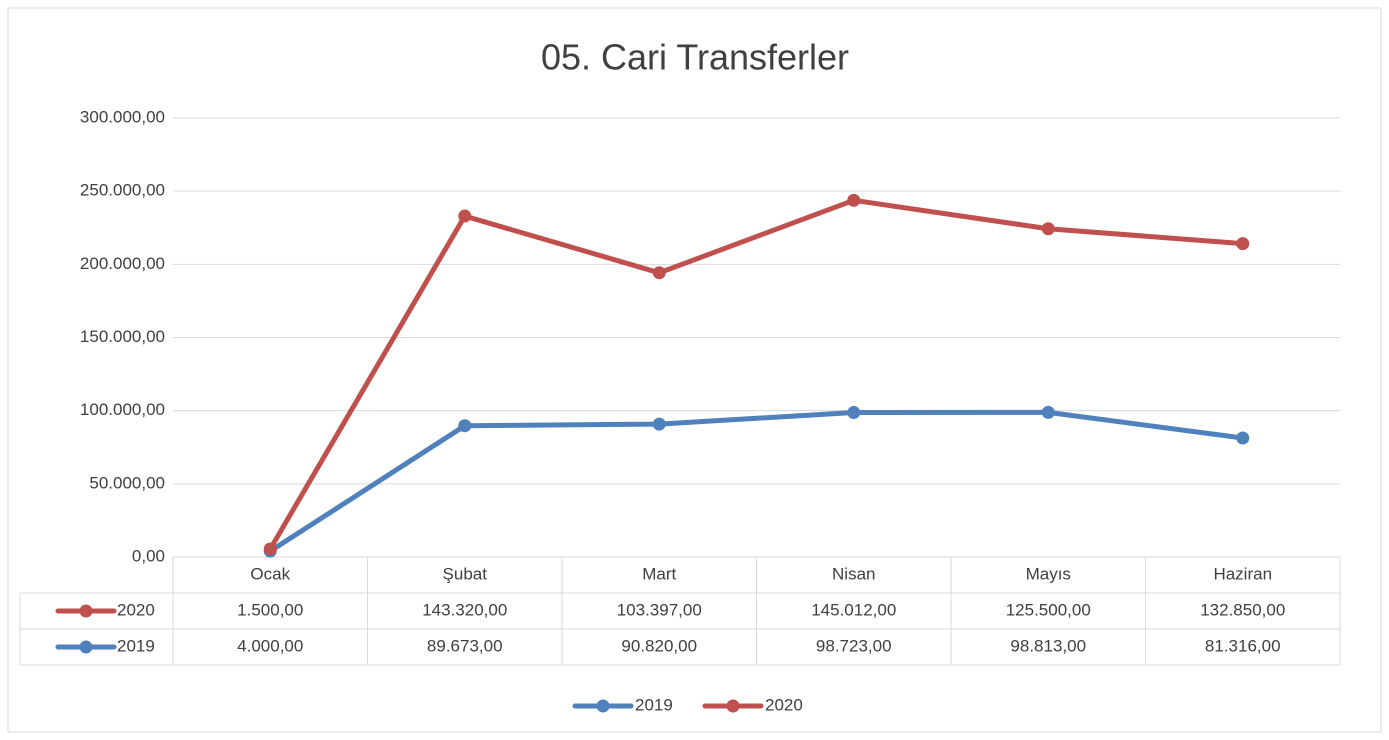 This screenshot has width=1389, height=740. I want to click on table-value: 143.320,00, so click(464, 609).